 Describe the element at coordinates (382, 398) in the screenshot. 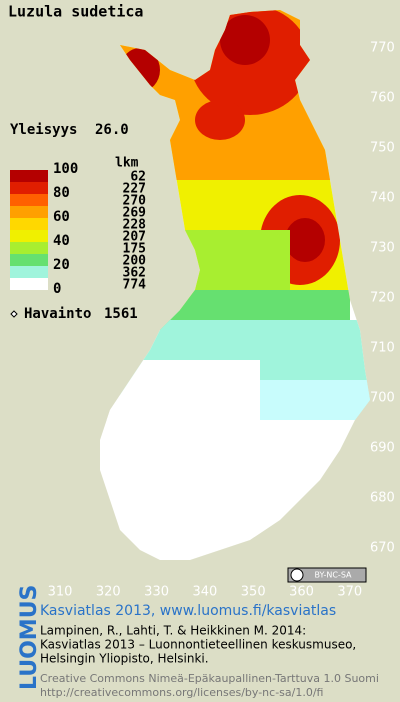

I see `y-axis-label: 700` at that location.